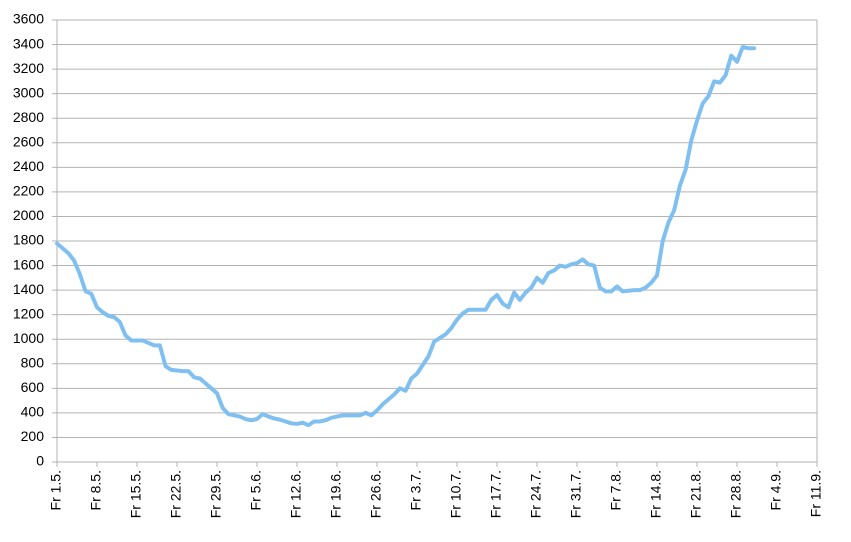 The width and height of the screenshot is (851, 542). Describe the element at coordinates (656, 494) in the screenshot. I see `x-tick-label: Fr 14.8.` at that location.